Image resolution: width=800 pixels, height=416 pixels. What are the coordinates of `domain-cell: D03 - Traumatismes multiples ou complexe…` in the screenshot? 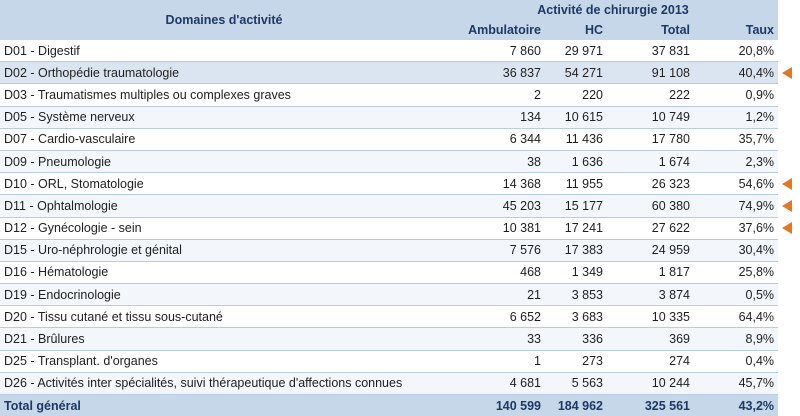 It's located at (224, 95).